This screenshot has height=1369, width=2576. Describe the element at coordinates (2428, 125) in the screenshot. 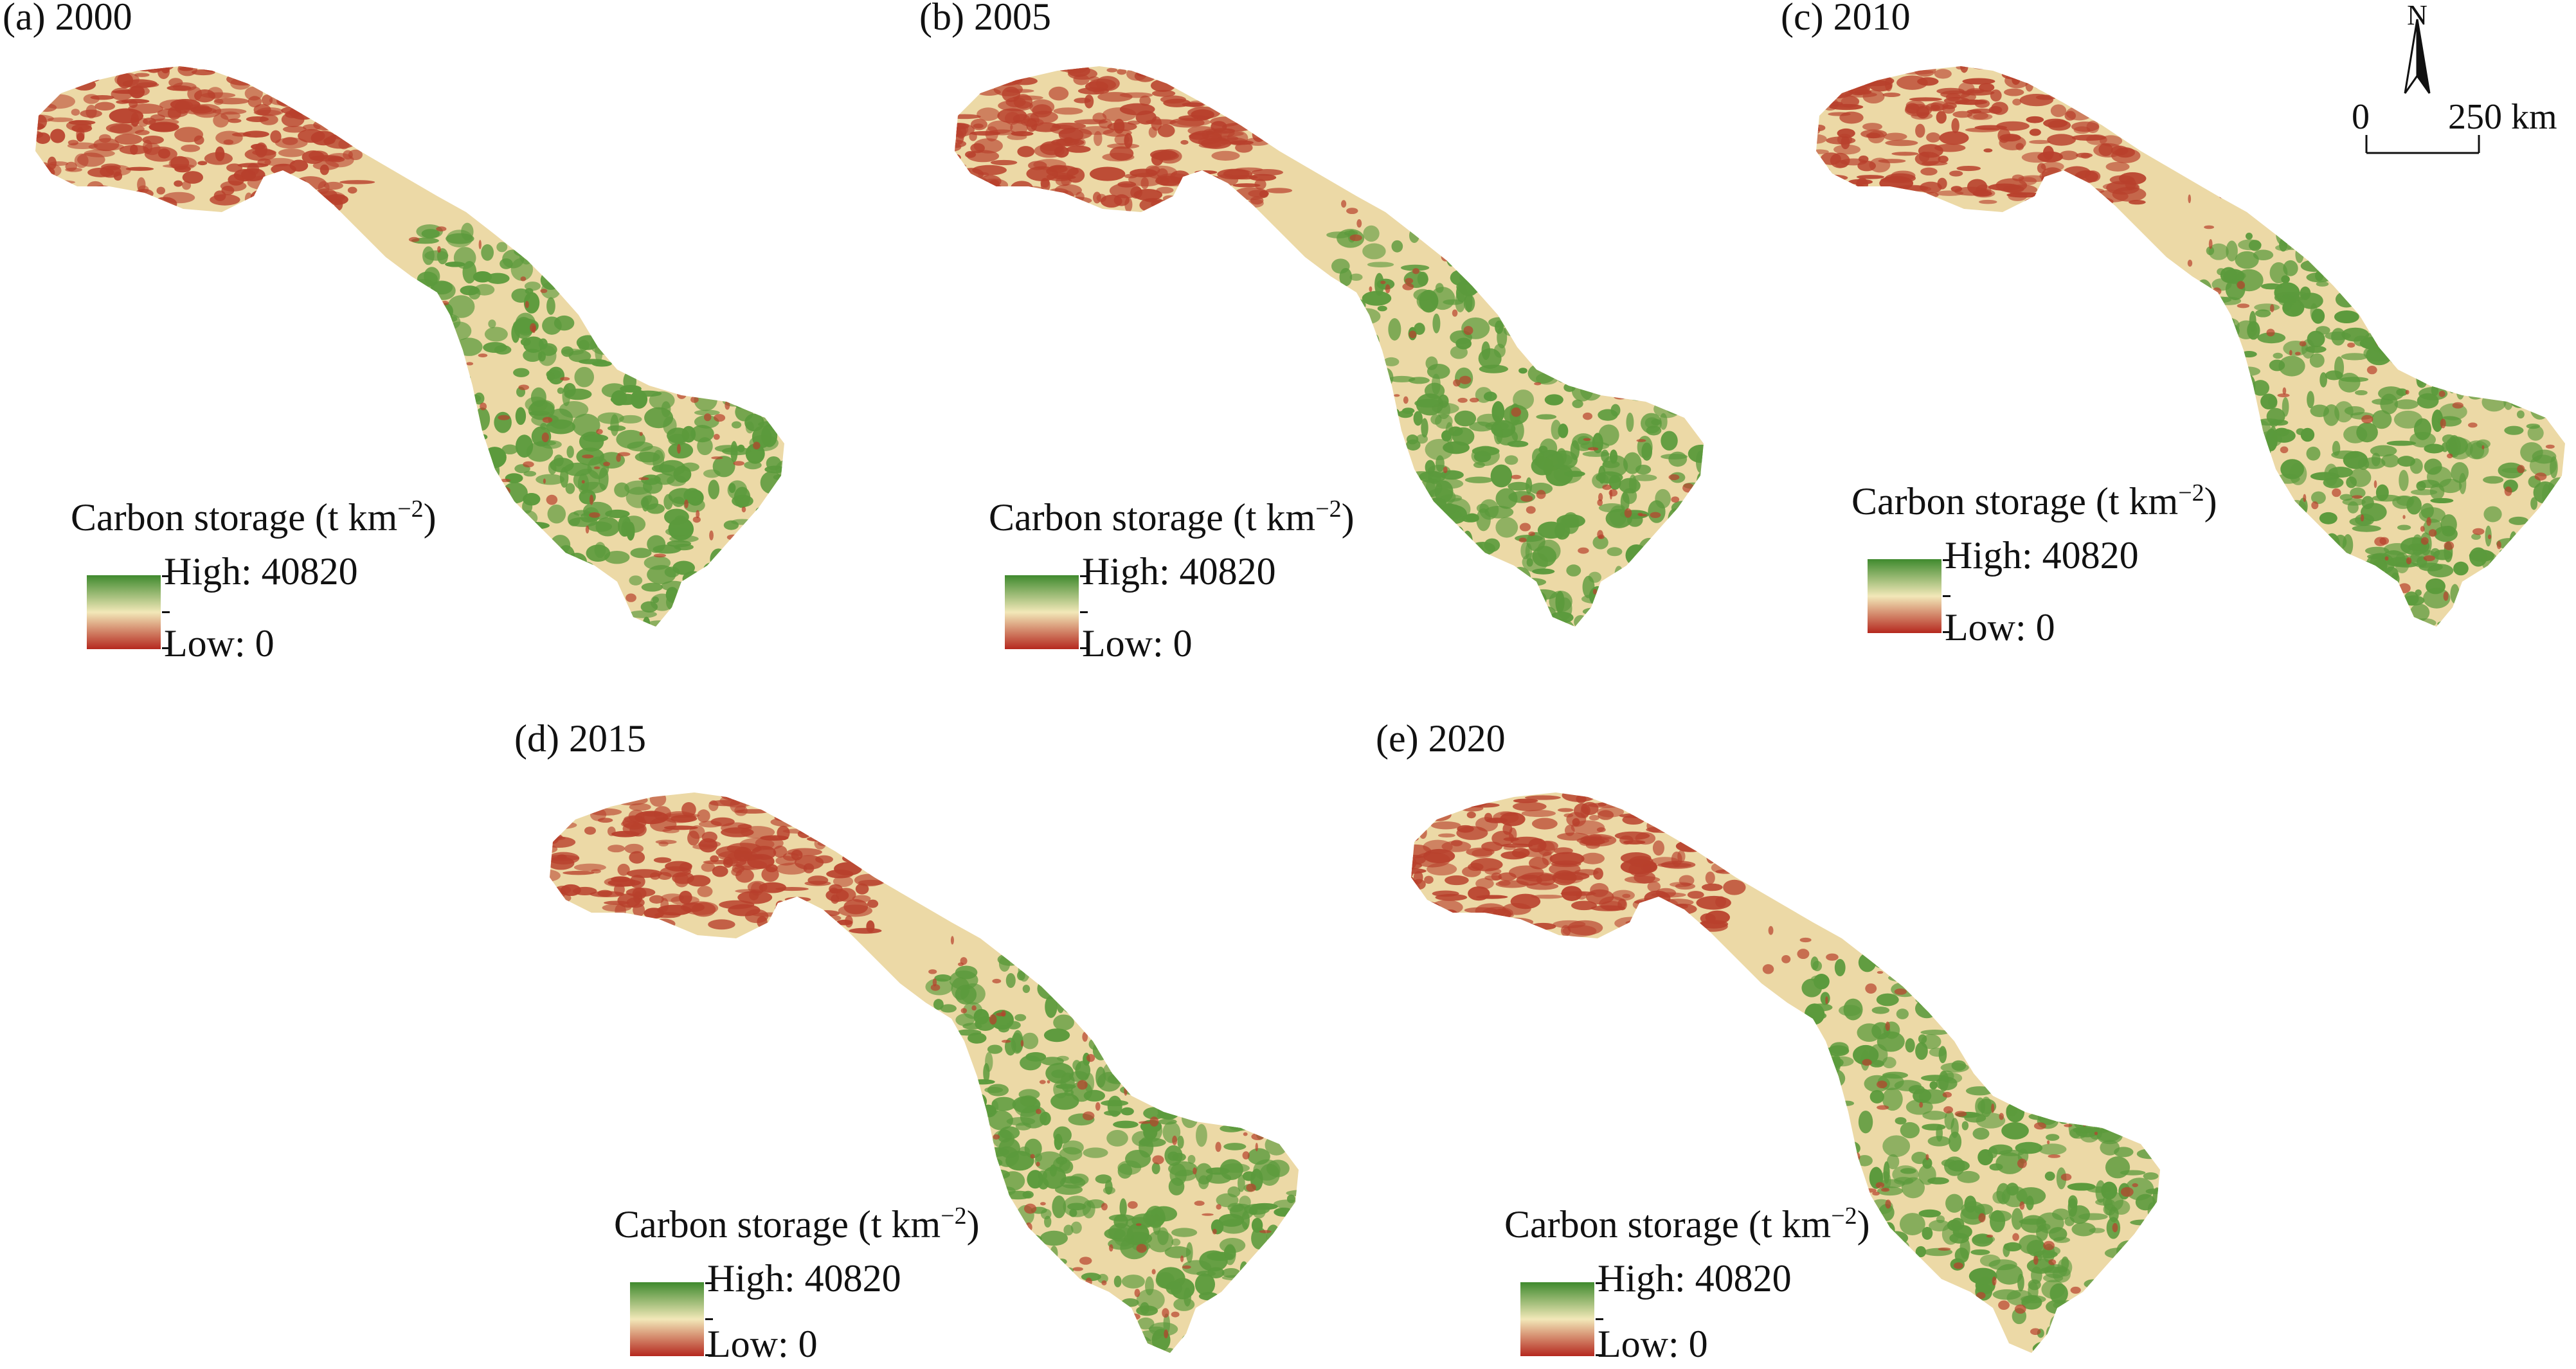

I see `scale-bar` at that location.